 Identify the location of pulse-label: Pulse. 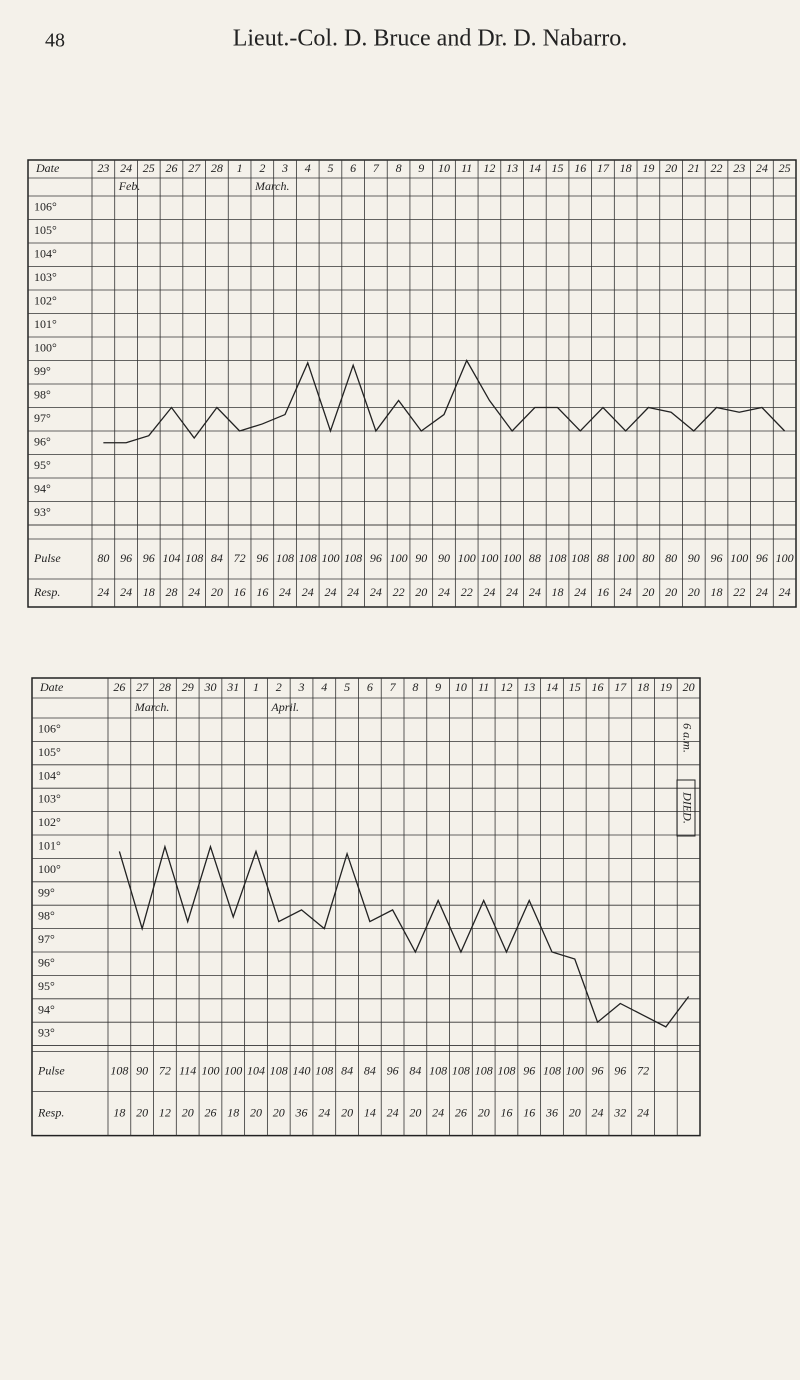
(47, 558).